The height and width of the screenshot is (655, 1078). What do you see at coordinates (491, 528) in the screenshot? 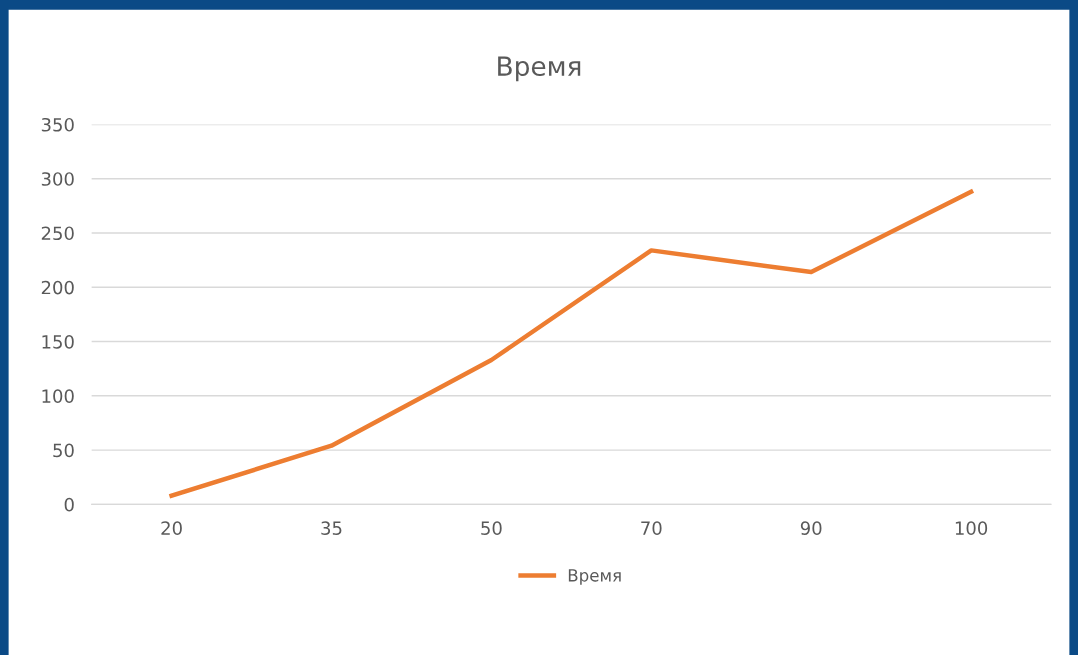
I see `x-tick-label: 50` at bounding box center [491, 528].